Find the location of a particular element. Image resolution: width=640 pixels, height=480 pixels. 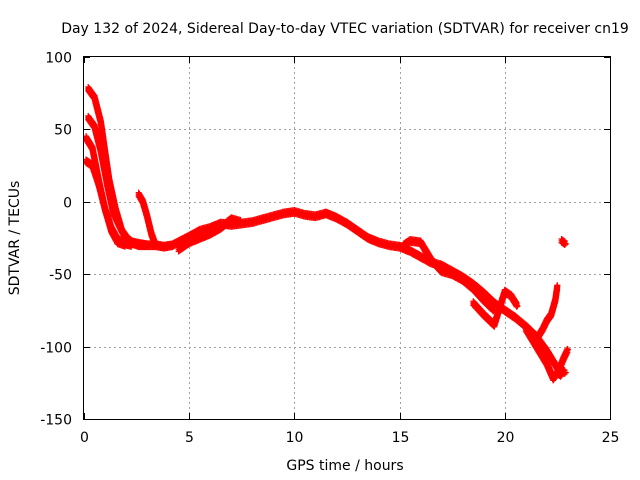

series-arc-e is located at coordinates (147, 219).